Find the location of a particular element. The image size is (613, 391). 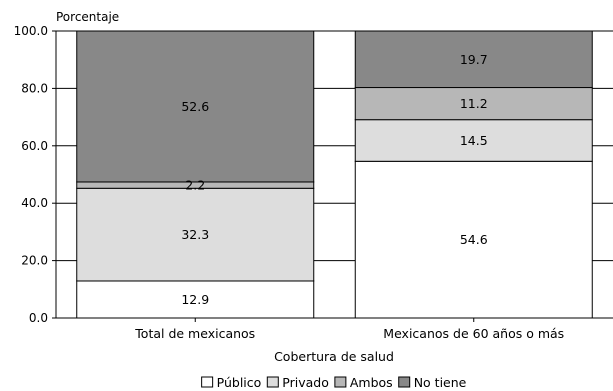

y-tick-label: 60.0 is located at coordinates (34, 146).